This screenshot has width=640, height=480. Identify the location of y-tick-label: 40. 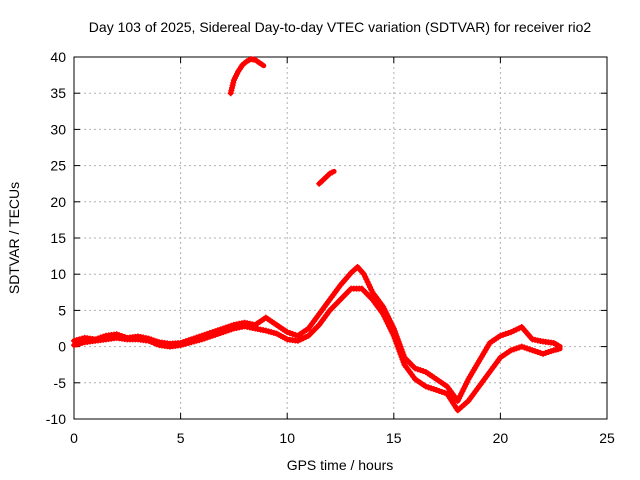
(58, 57).